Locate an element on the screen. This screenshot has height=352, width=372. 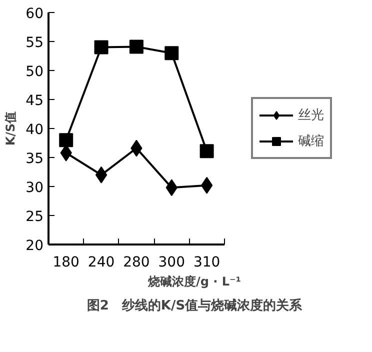
x-tick-label: 280 is located at coordinates (136, 262).